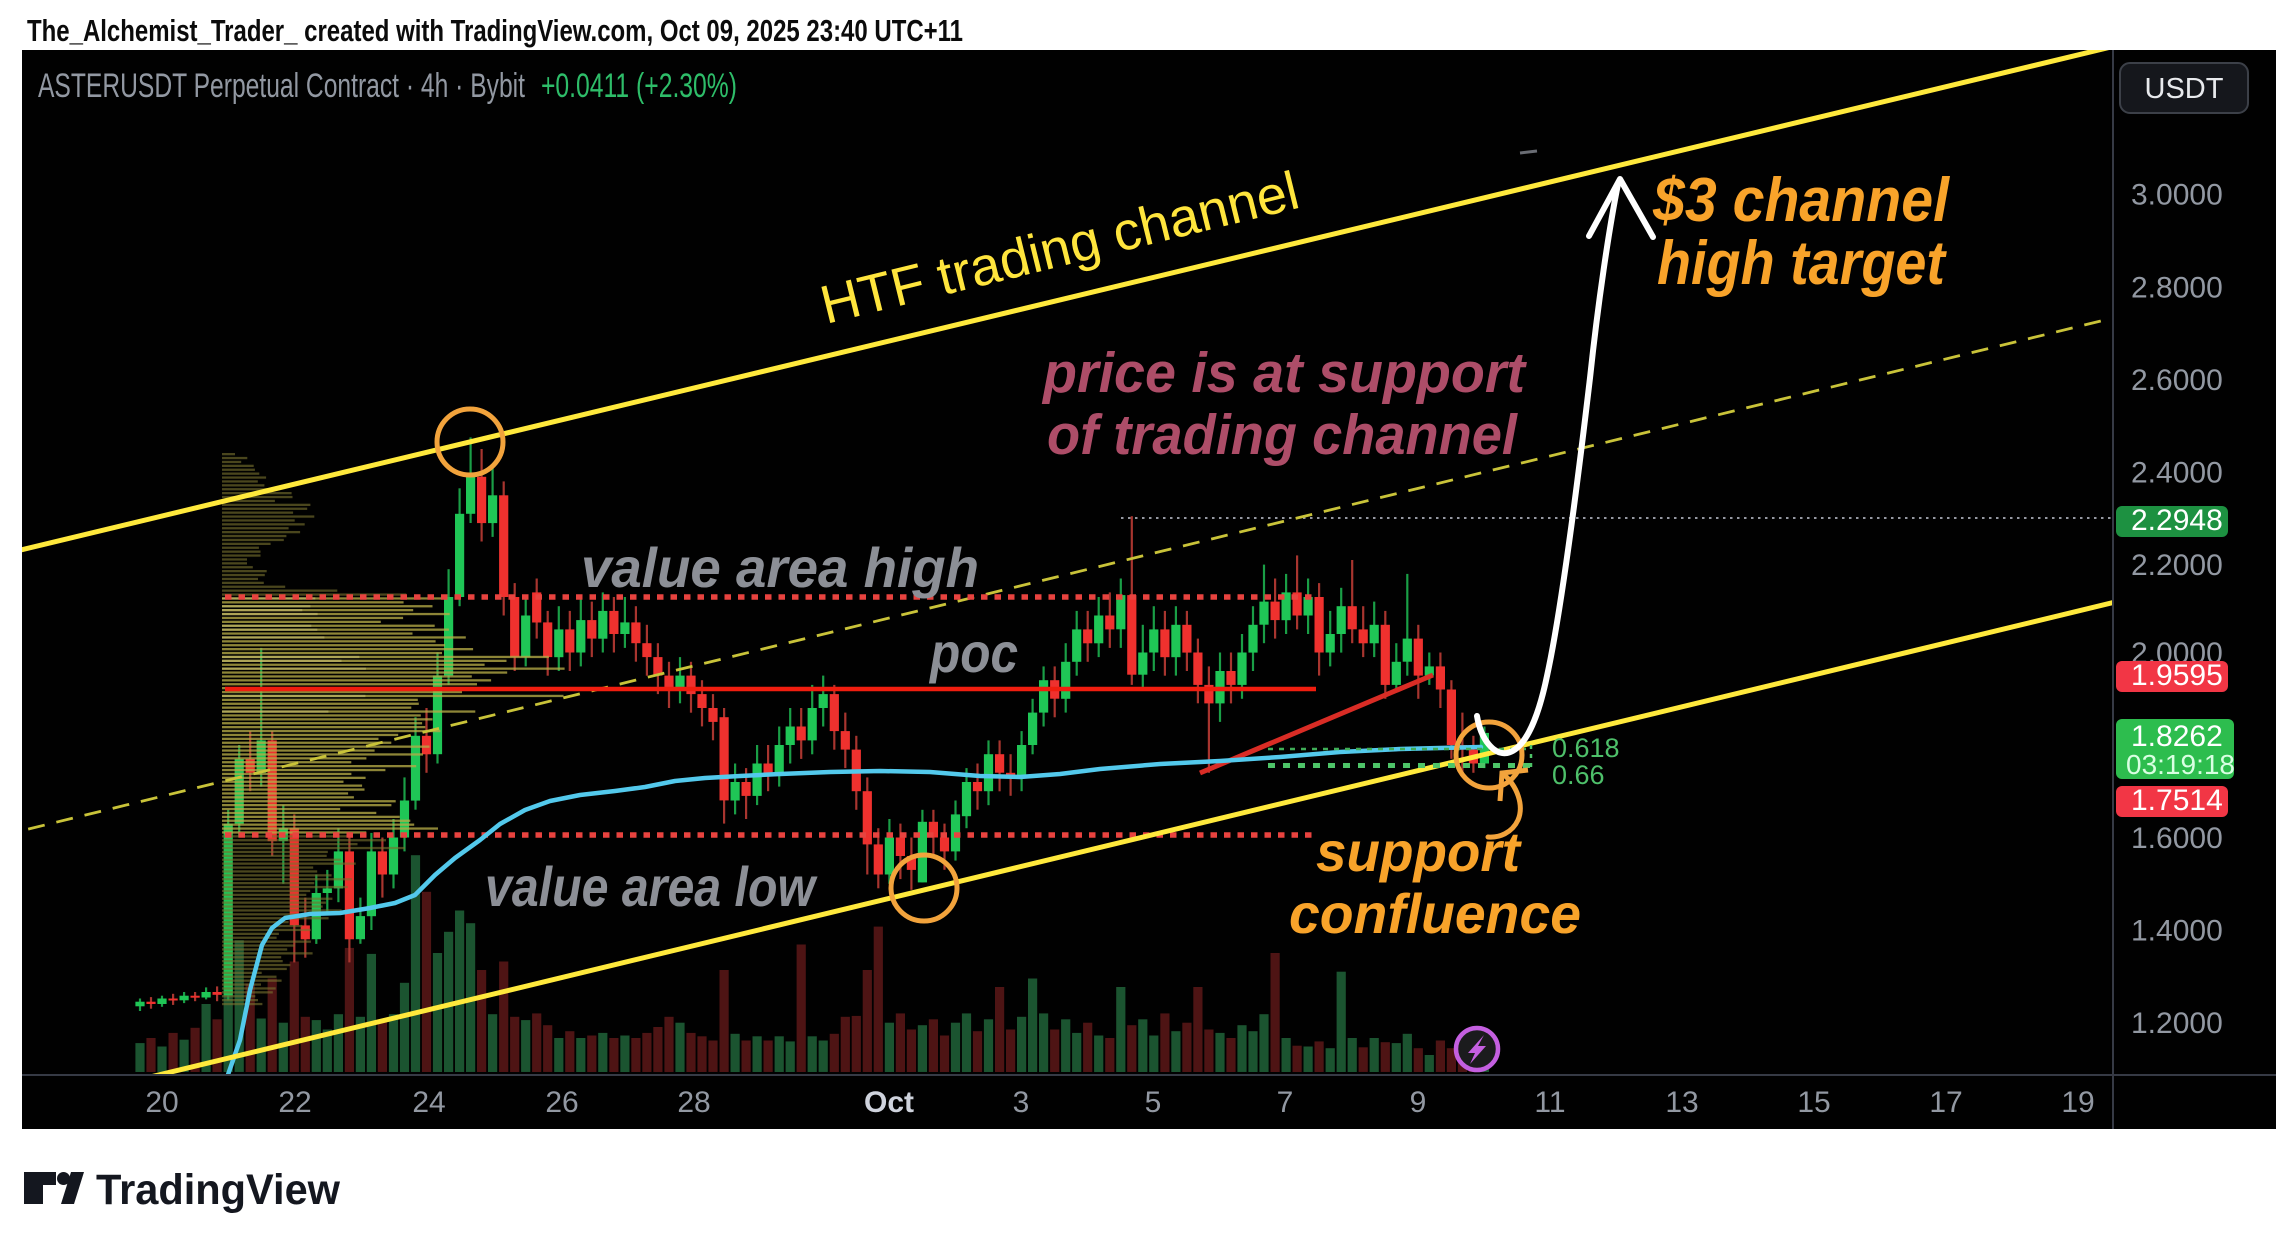 Image resolution: width=2276 pixels, height=1250 pixels. Describe the element at coordinates (2177, 931) in the screenshot. I see `svg-text: 1.4000` at that location.